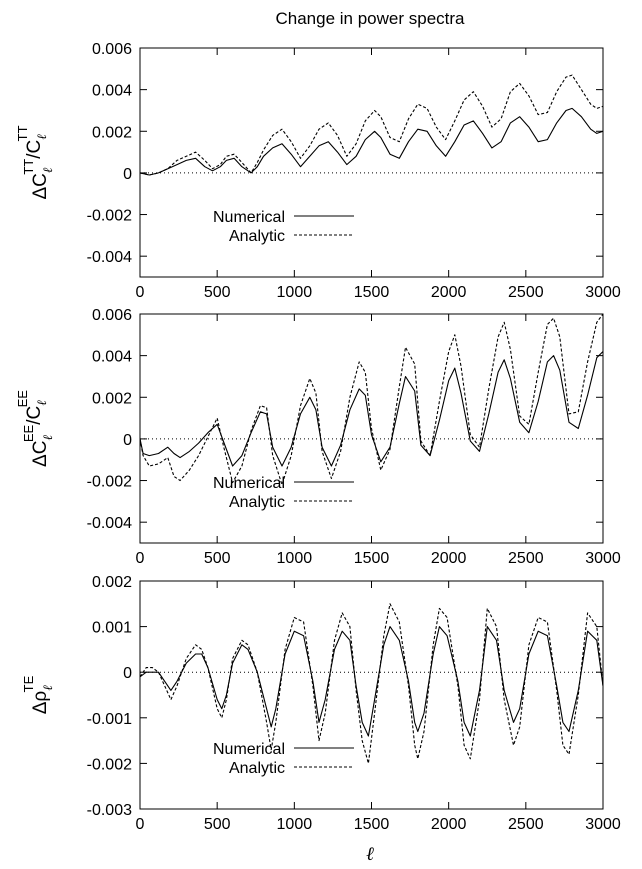  What do you see at coordinates (112, 628) in the screenshot?
I see `y-tick-label: 0.001` at bounding box center [112, 628].